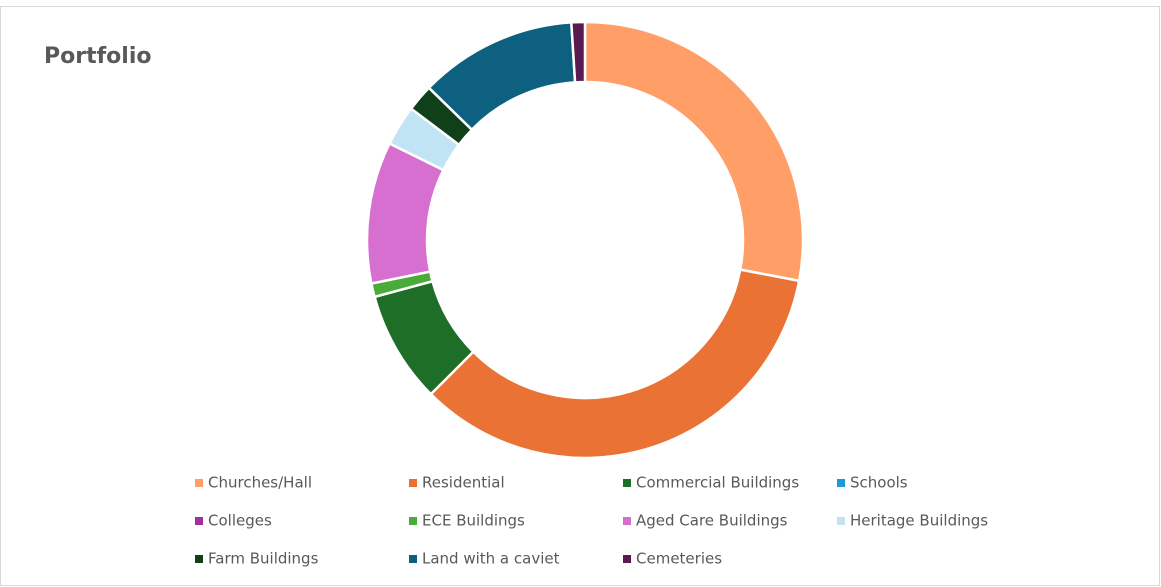 This screenshot has width=1161, height=587. I want to click on legend-label: Commercial Buildings, so click(717, 483).